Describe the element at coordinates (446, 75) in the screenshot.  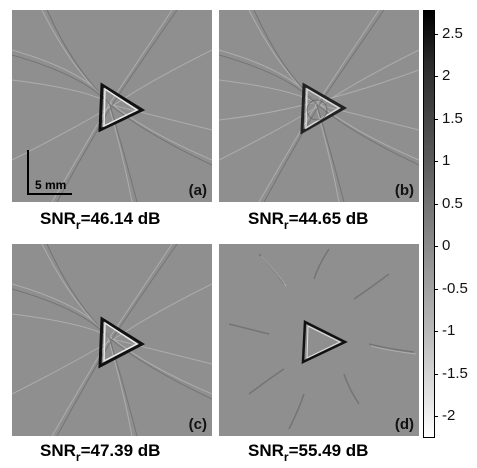
I see `colorbar-tick: 2` at that location.